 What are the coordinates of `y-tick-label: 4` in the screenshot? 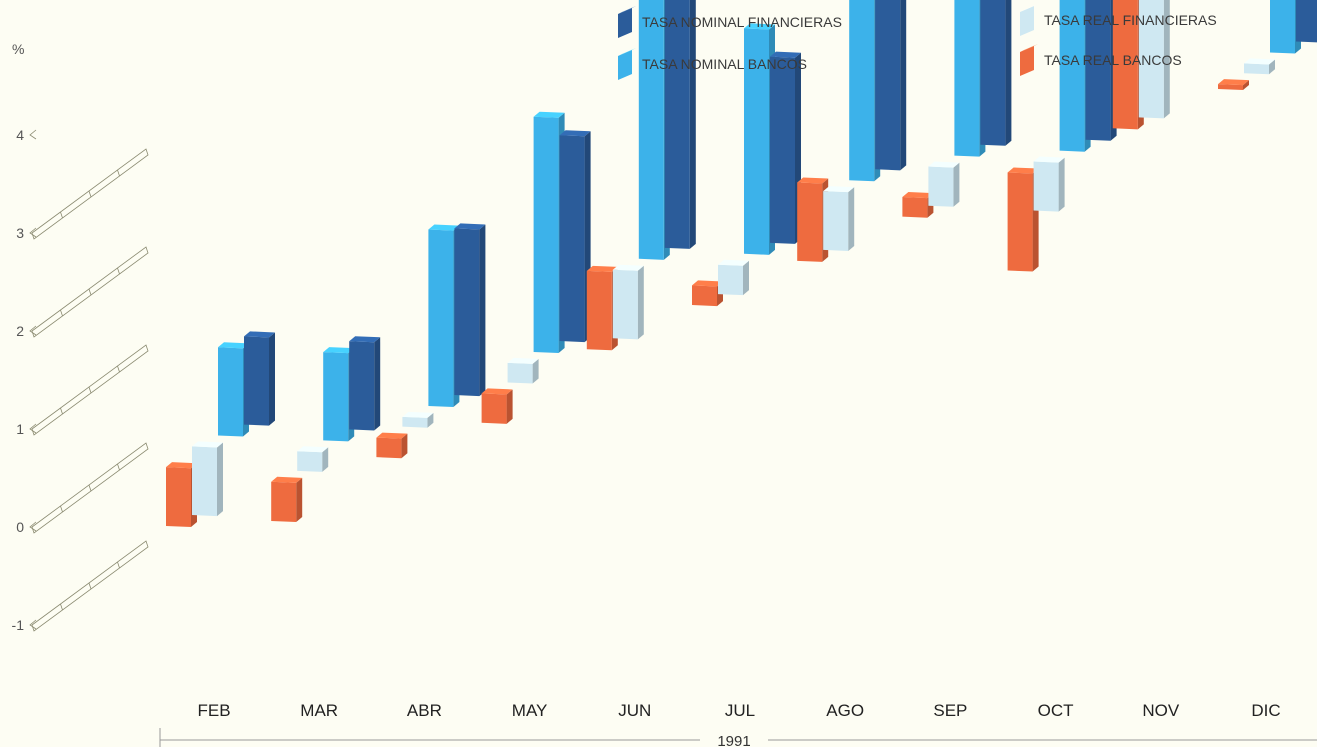 It's located at (20, 135).